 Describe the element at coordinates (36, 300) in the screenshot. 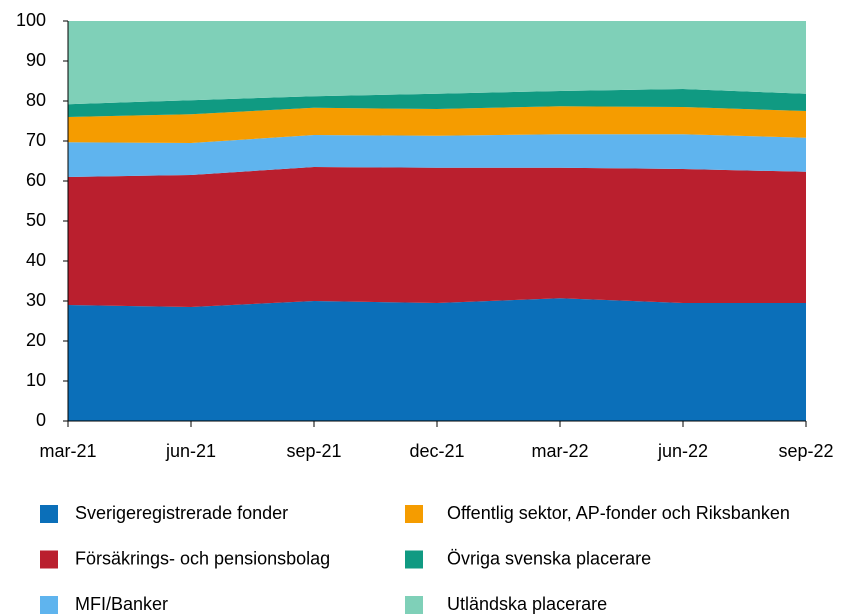

I see `y-tick-label: 30` at that location.